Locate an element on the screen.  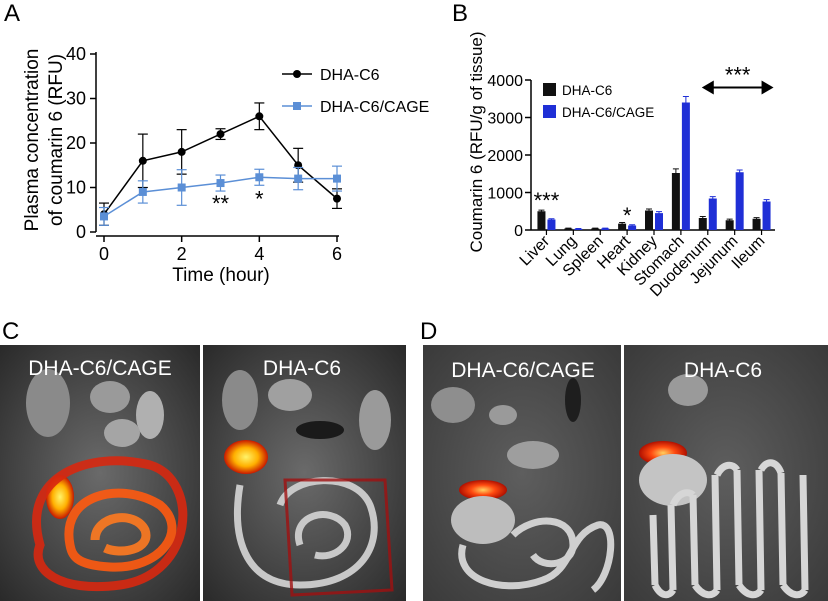
panel-label-a: A is located at coordinates (12, 13).